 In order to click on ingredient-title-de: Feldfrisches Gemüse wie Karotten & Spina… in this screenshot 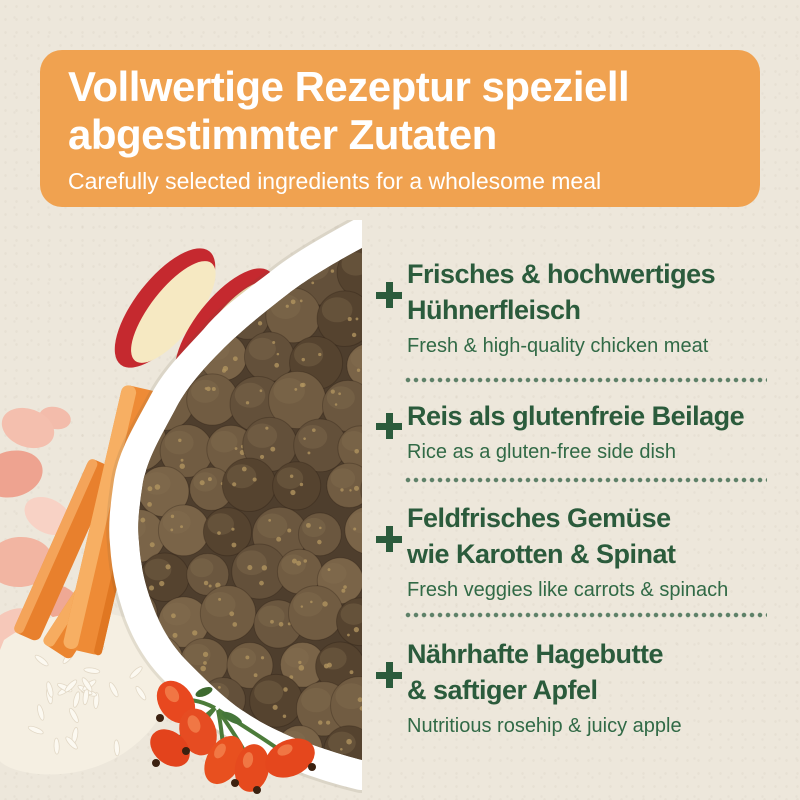, I will do `click(603, 536)`.